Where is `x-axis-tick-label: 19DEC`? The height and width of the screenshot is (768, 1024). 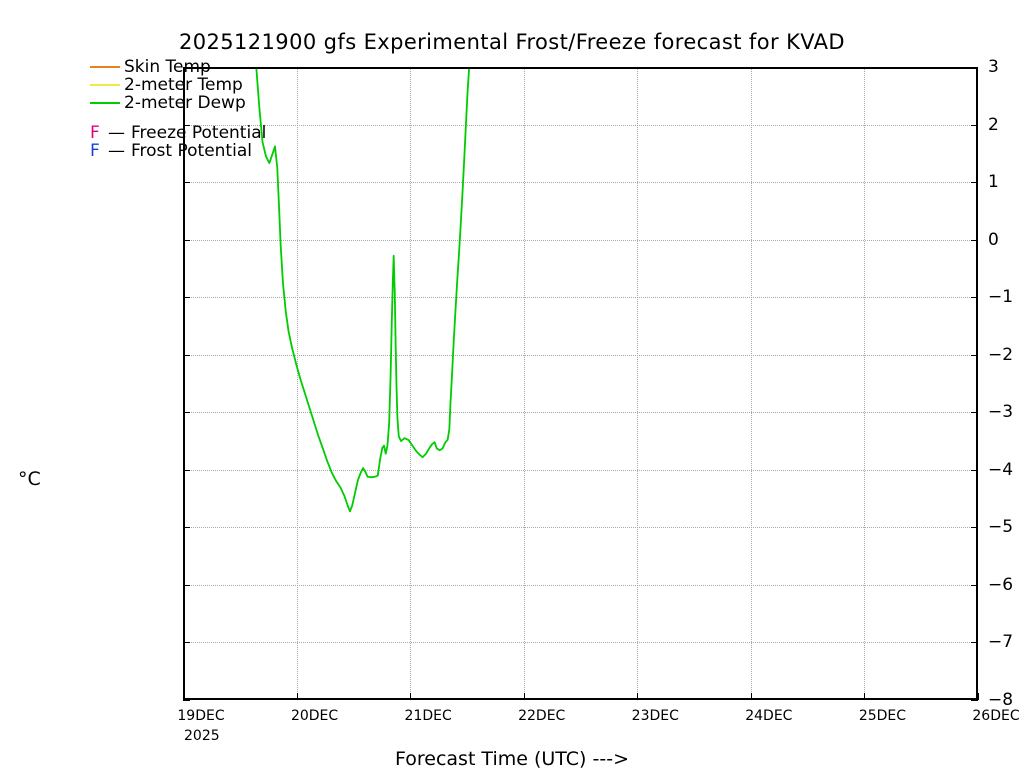
x-axis-tick-label: 19DEC is located at coordinates (201, 716).